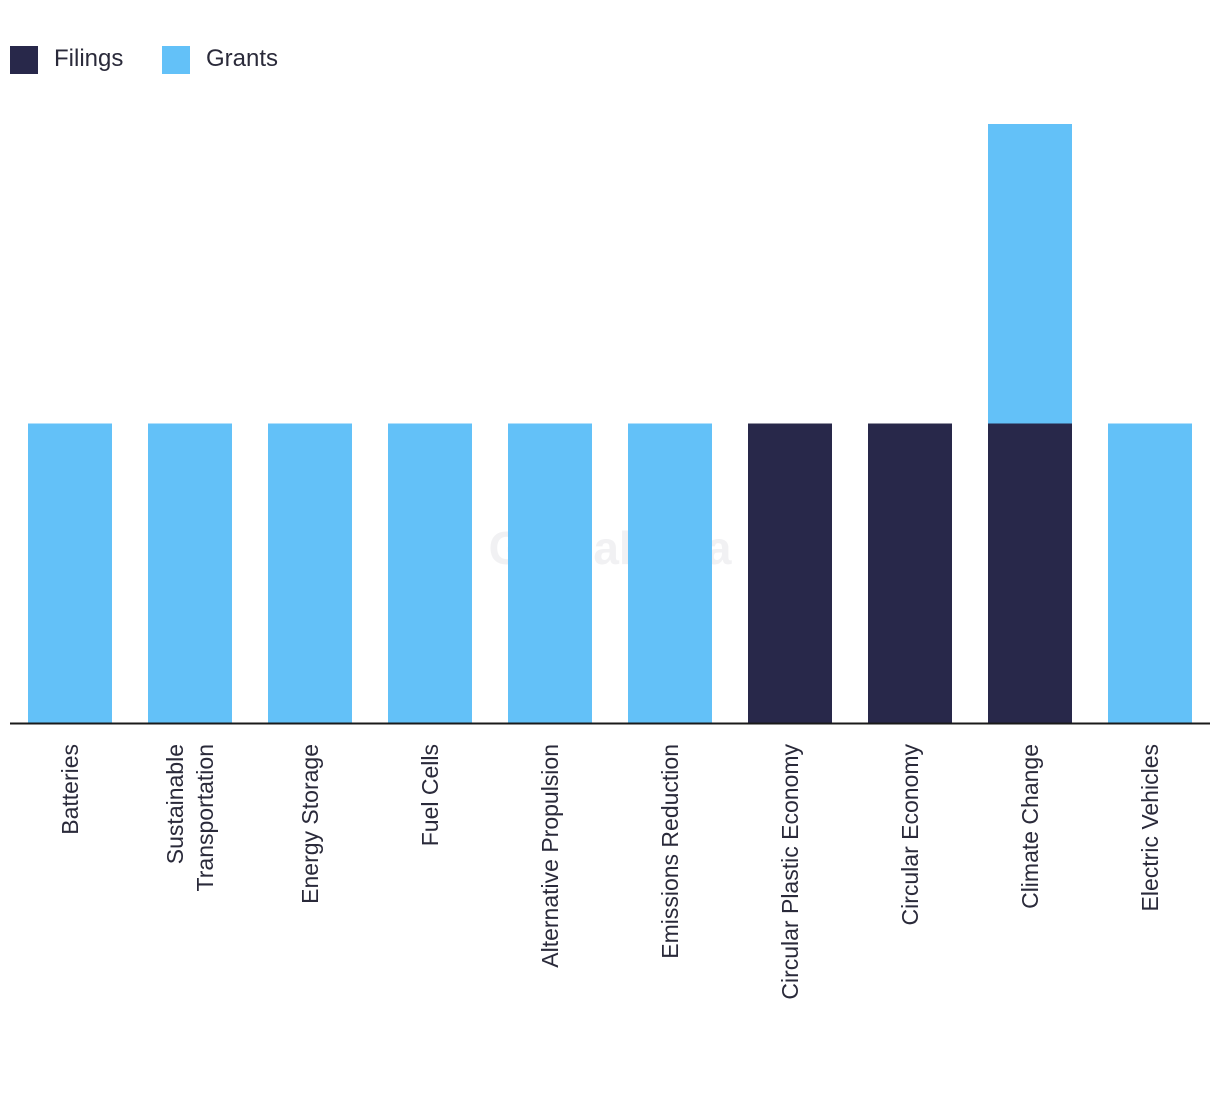 Image resolution: width=1220 pixels, height=1094 pixels. I want to click on x-tick-label: Batteries, so click(70, 789).